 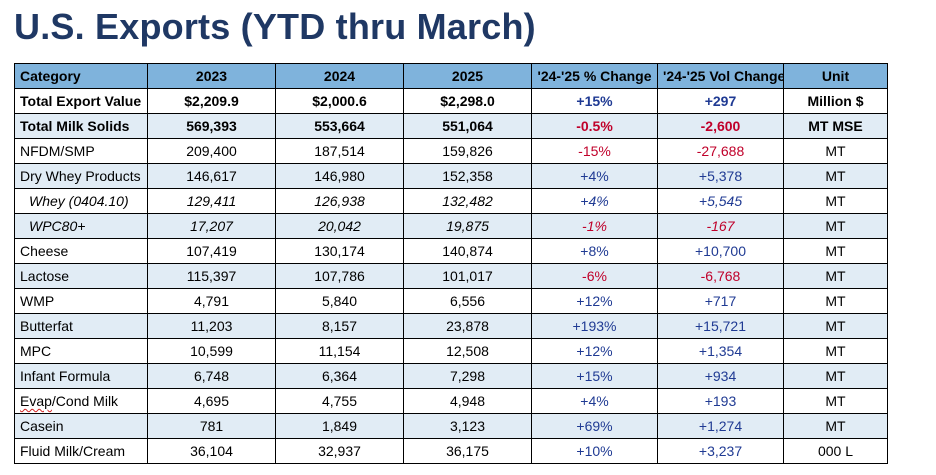 What do you see at coordinates (81, 101) in the screenshot?
I see `category-cell: Total Export Value` at bounding box center [81, 101].